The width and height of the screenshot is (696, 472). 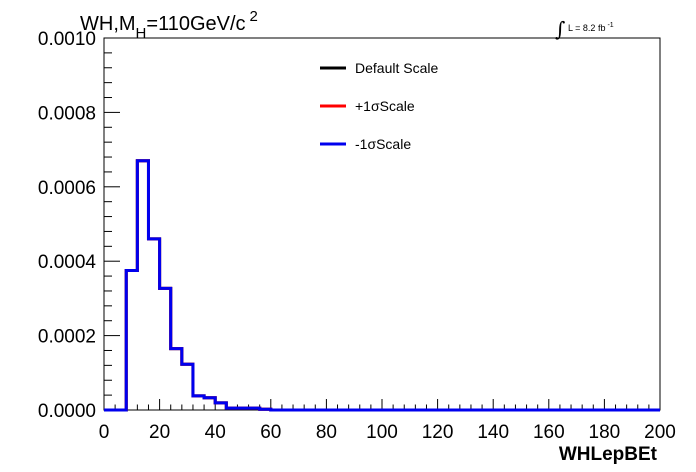 I want to click on x-tick-label: 140, so click(x=493, y=432).